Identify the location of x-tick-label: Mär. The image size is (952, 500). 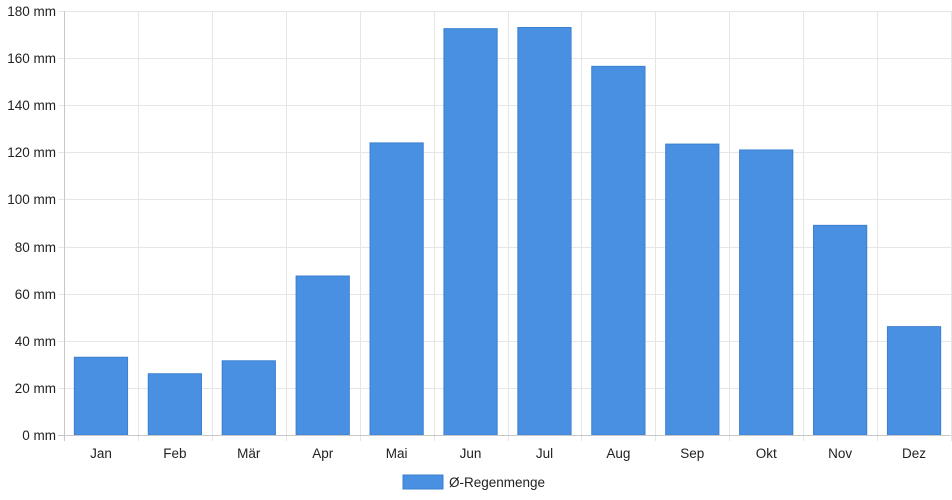
(249, 453).